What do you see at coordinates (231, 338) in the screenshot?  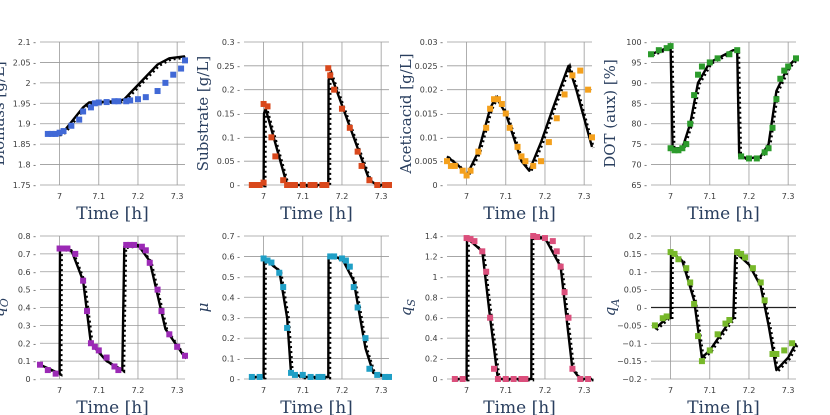 I see `y-tick-label: 0.2 -` at bounding box center [231, 338].